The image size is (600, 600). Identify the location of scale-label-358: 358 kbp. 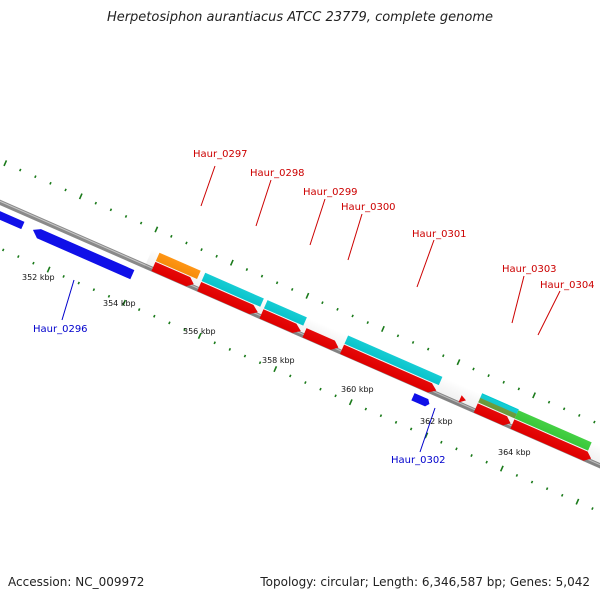
(278, 360).